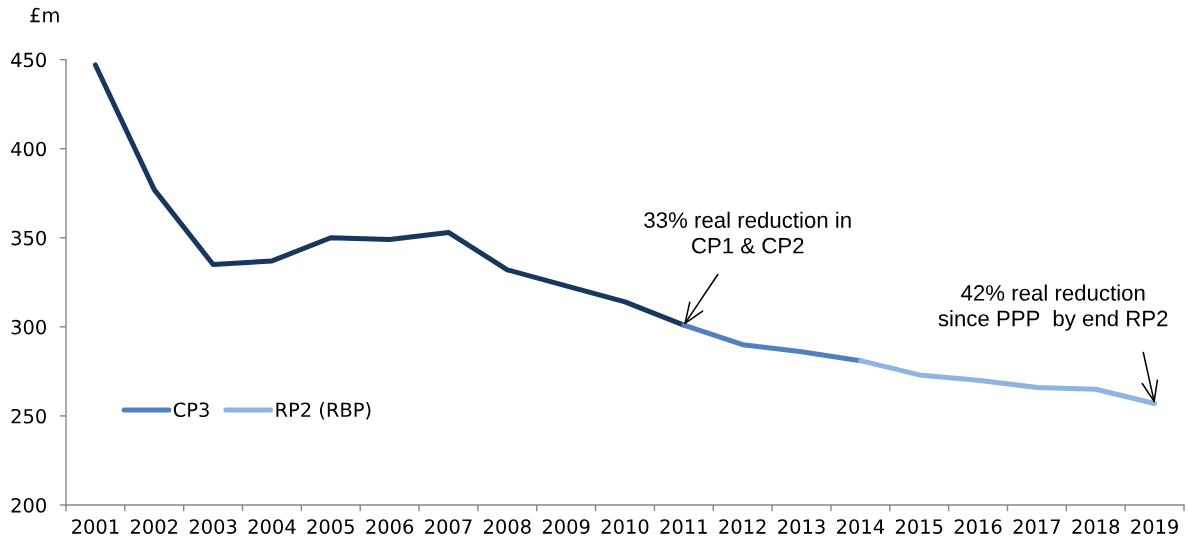 This screenshot has width=1189, height=544. I want to click on x-tick-label: 2006, so click(390, 526).